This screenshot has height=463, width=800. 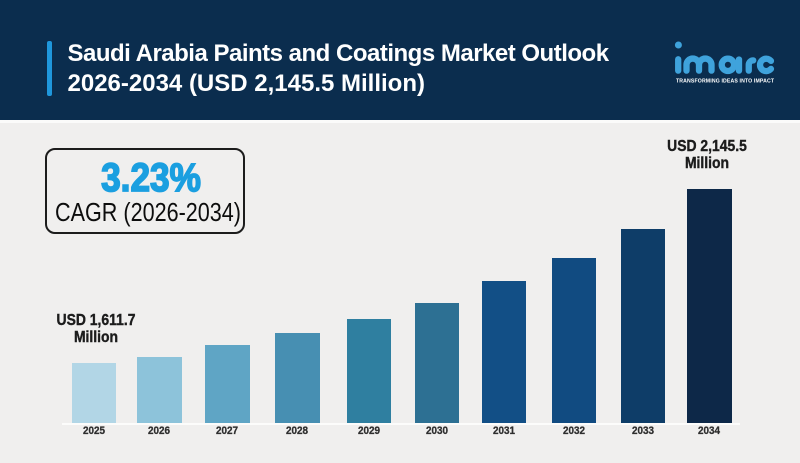 What do you see at coordinates (725, 82) in the screenshot?
I see `svg-text: TRANSFORMING IDEAS INTO IMPACT` at bounding box center [725, 82].